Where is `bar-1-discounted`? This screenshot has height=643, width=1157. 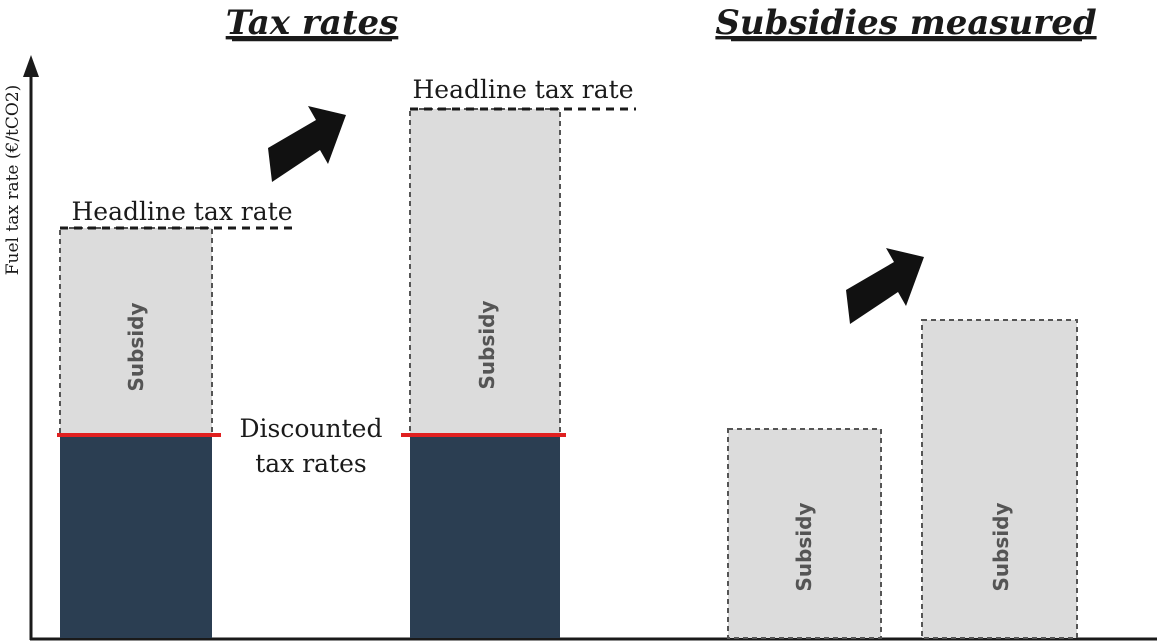
bar-1-discounted is located at coordinates (136, 536).